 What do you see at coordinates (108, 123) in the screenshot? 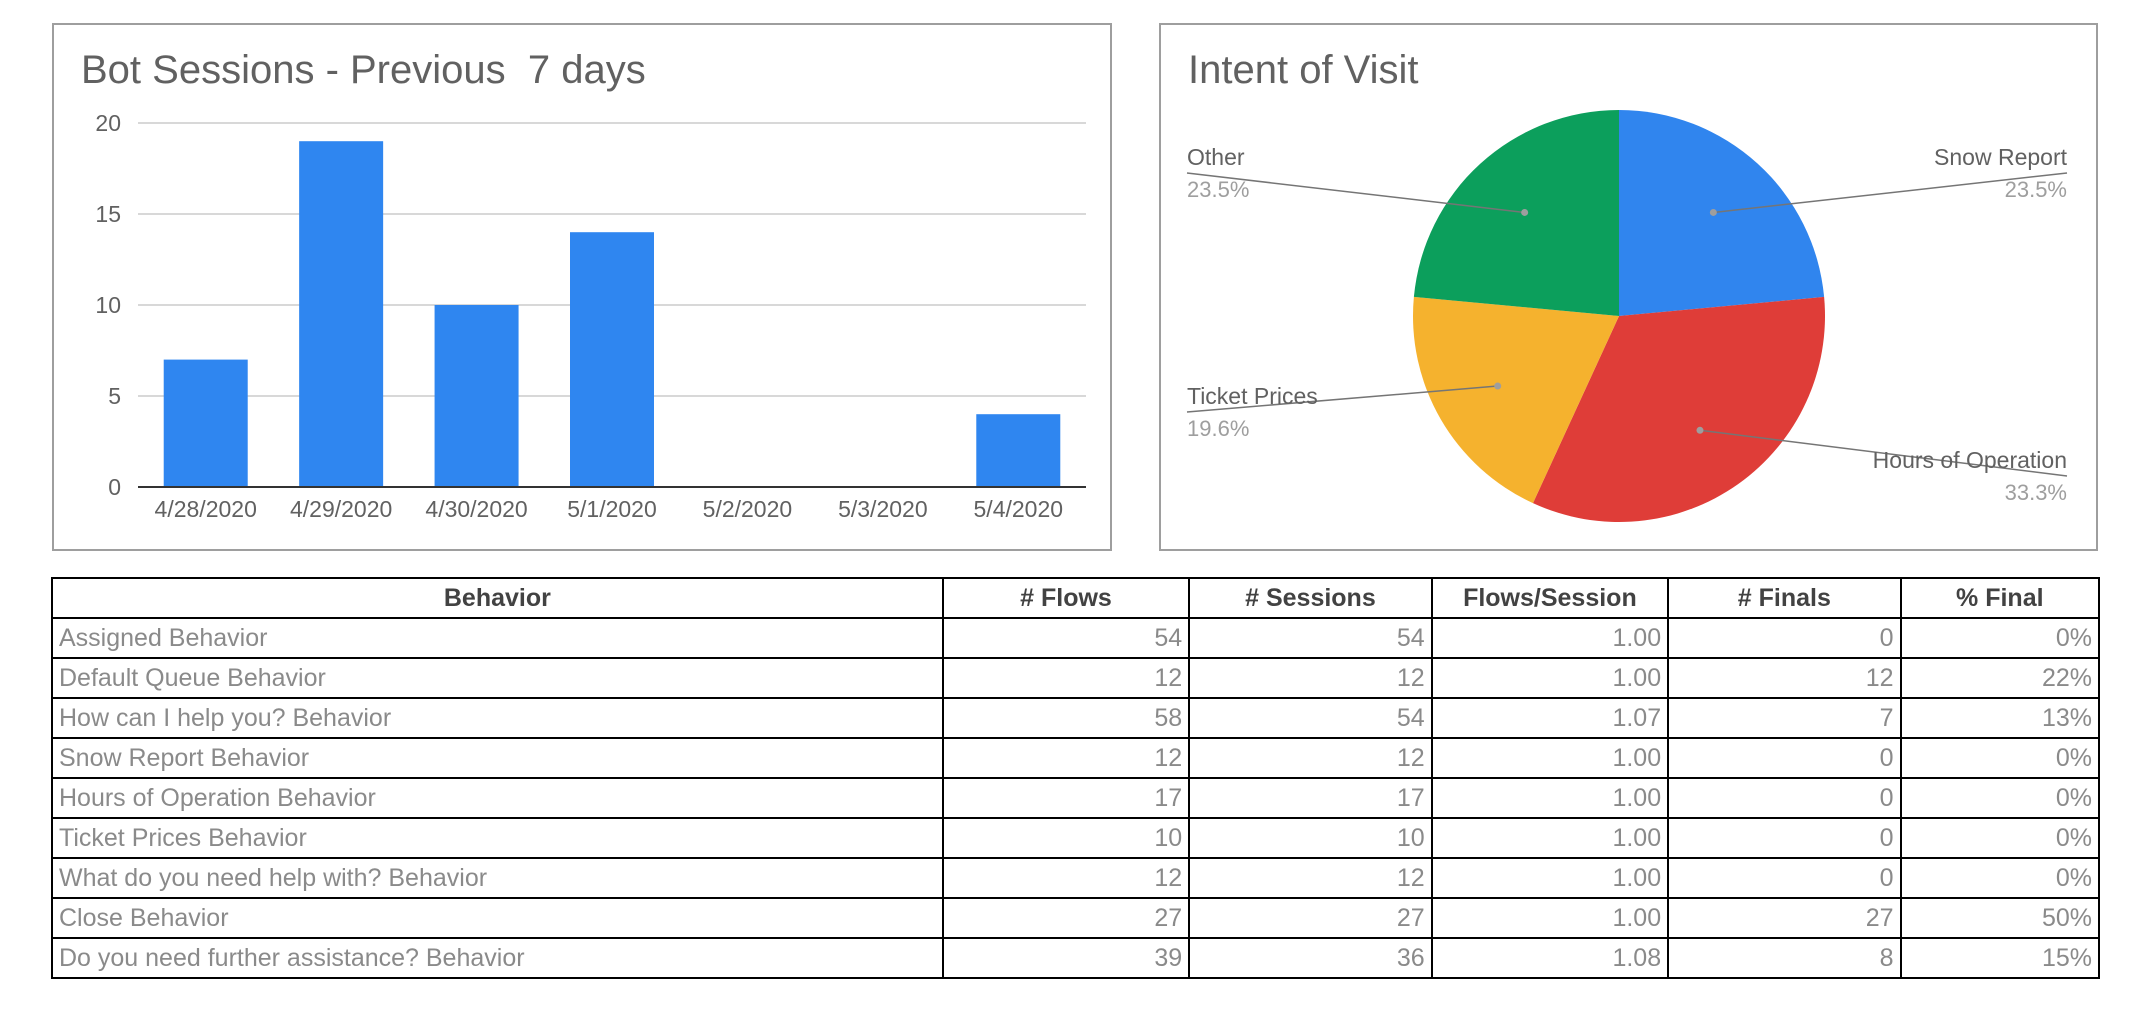
I see `y-tick-label: 20` at bounding box center [108, 123].